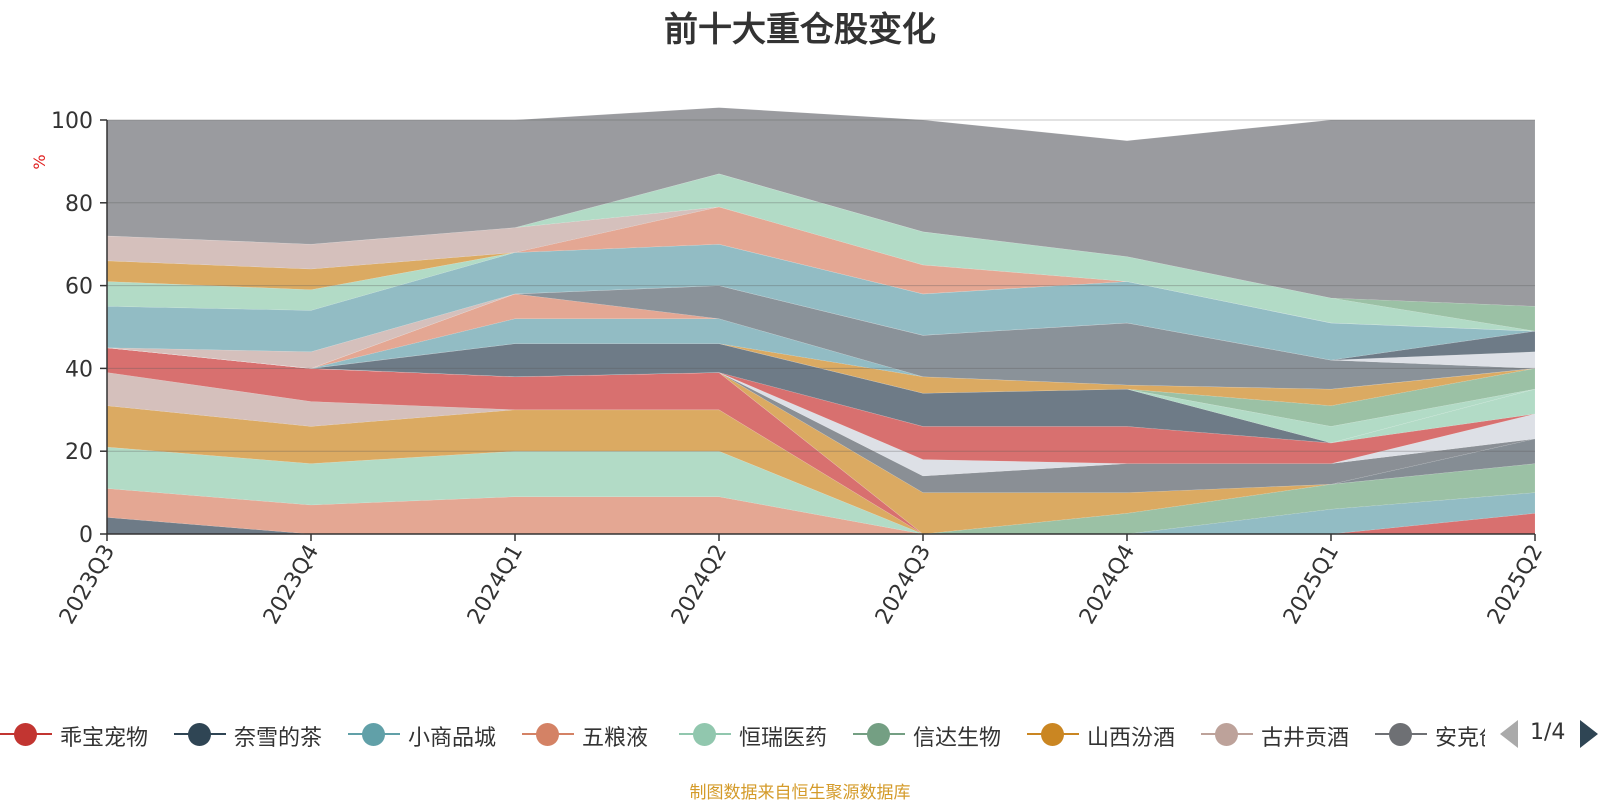  What do you see at coordinates (1311, 585) in the screenshot?
I see `x-tick-label: 2025Q1` at bounding box center [1311, 585].